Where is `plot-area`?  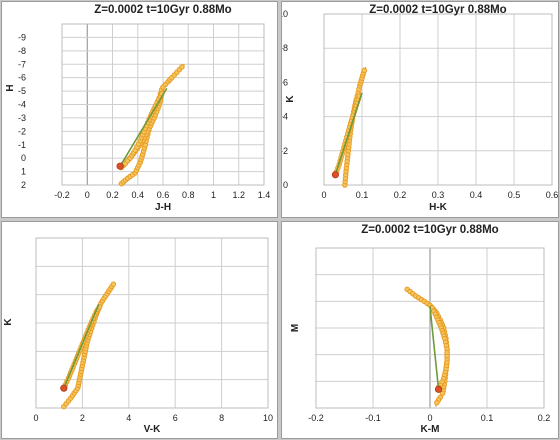
plot-area is located at coordinates (163, 104).